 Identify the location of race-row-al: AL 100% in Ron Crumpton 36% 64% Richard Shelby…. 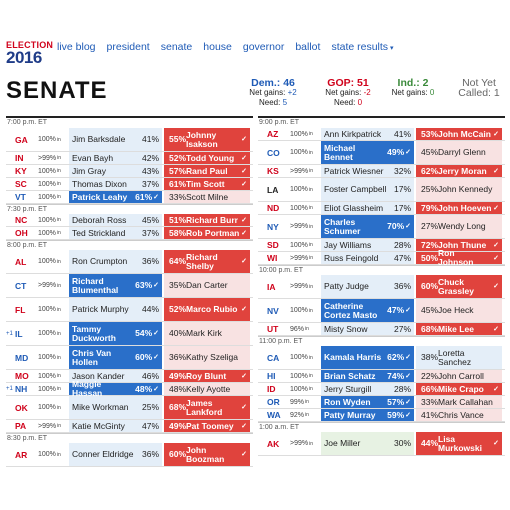
(129, 262).